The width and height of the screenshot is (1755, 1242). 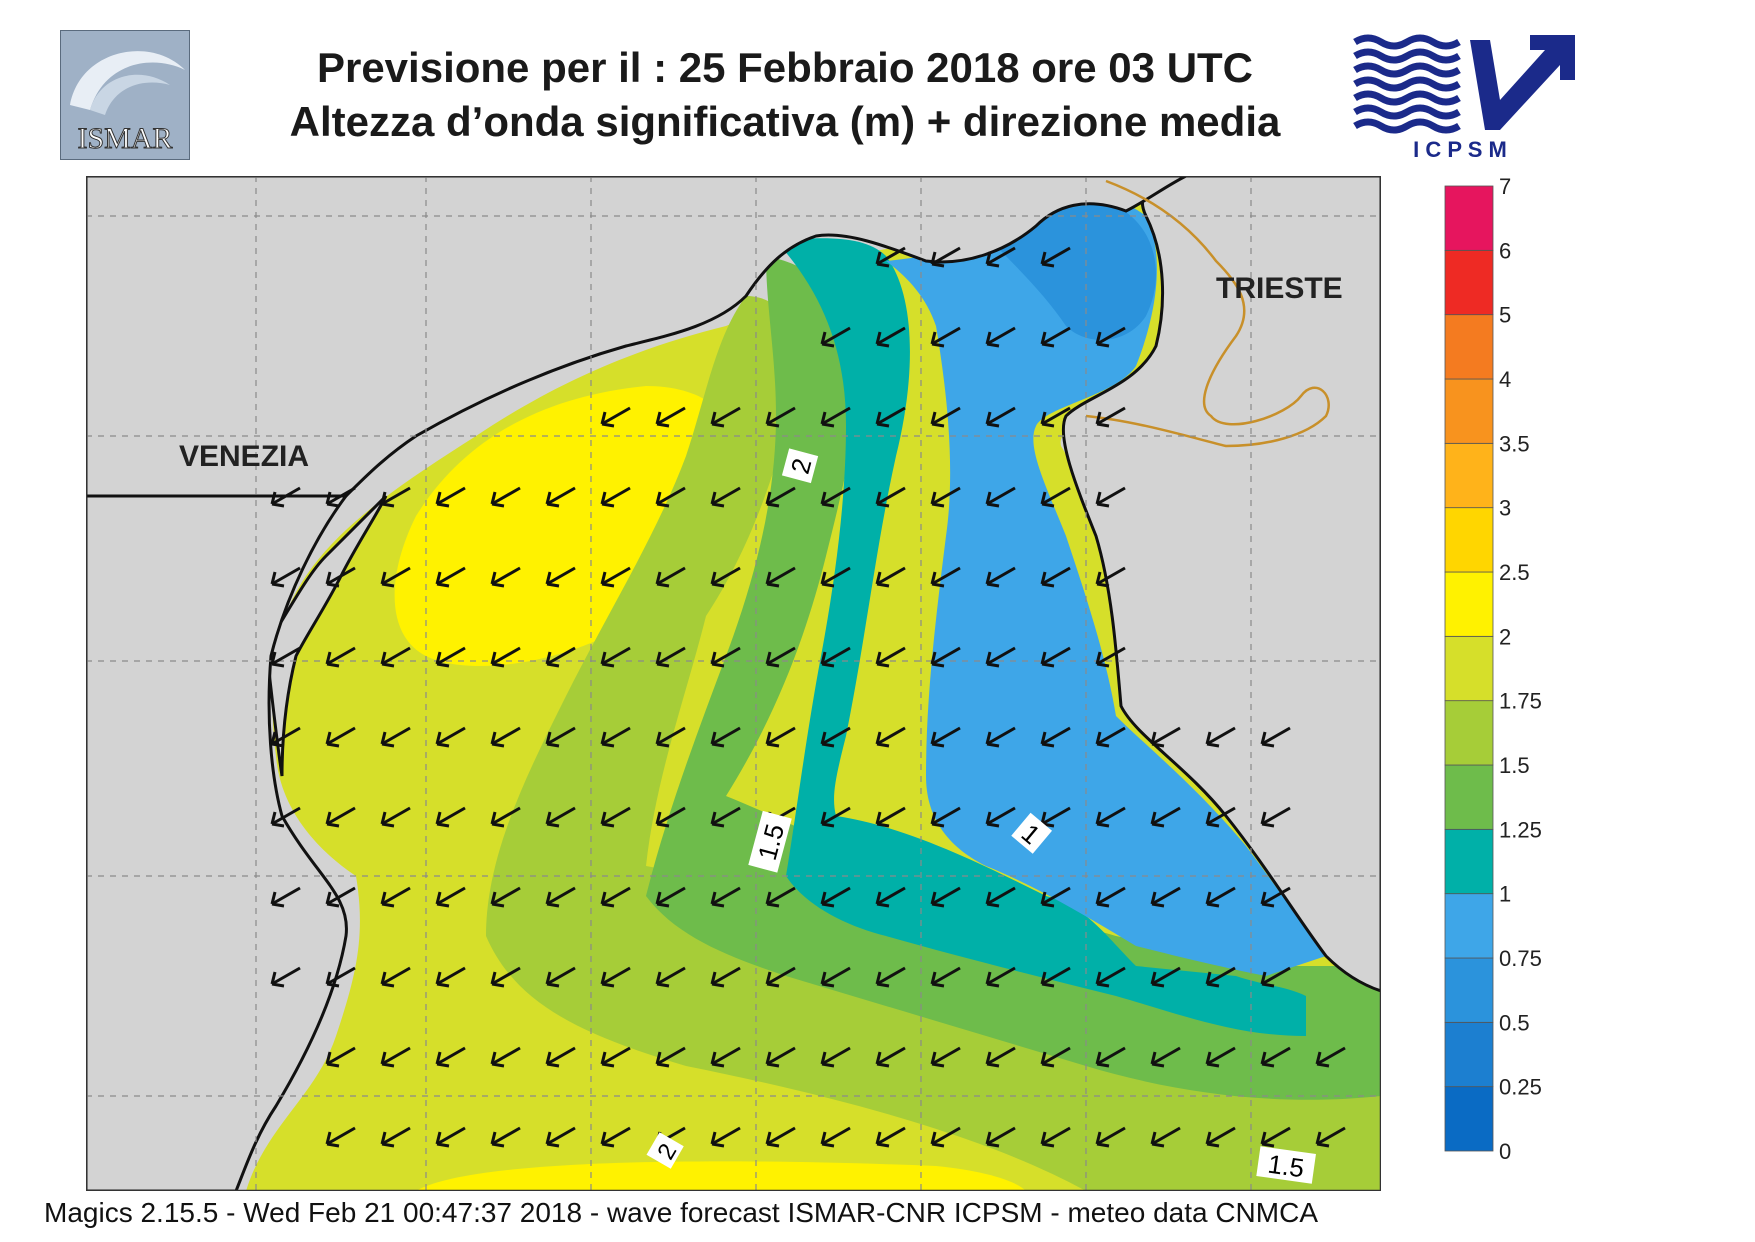 I want to click on colorbar-level-label: 3.5, so click(x=1514, y=443).